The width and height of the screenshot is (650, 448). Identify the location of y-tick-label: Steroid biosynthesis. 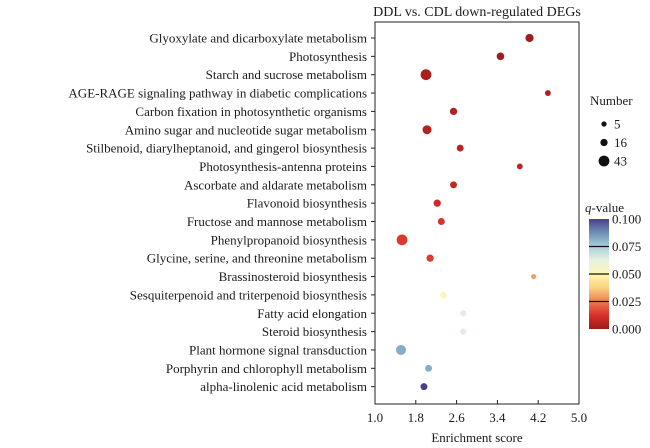
(314, 331).